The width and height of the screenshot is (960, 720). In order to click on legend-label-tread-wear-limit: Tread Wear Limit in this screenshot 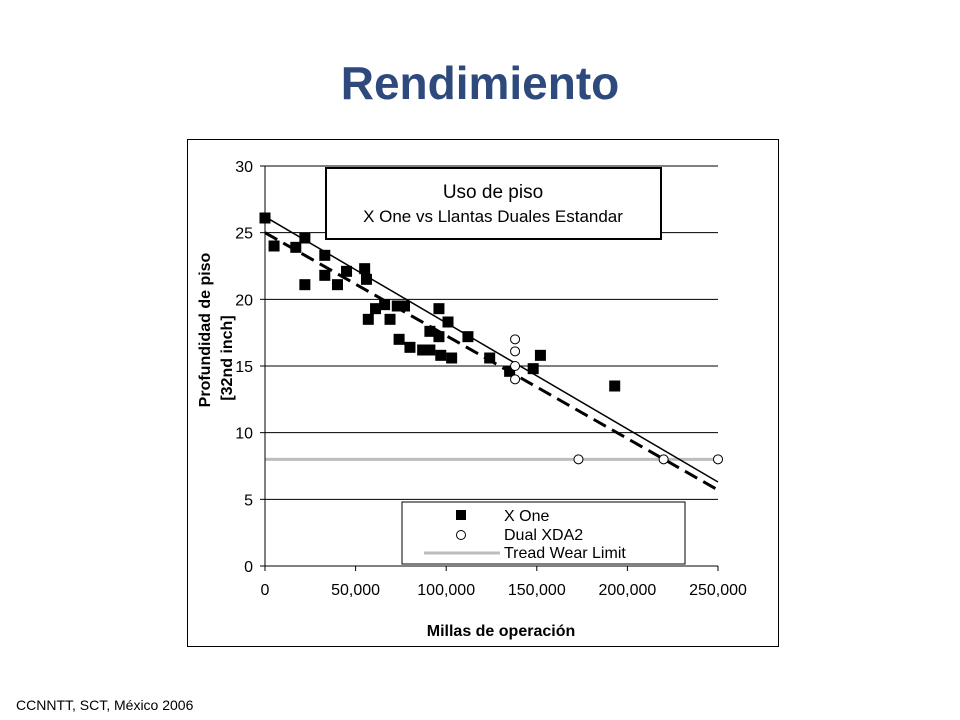, I will do `click(565, 553)`.